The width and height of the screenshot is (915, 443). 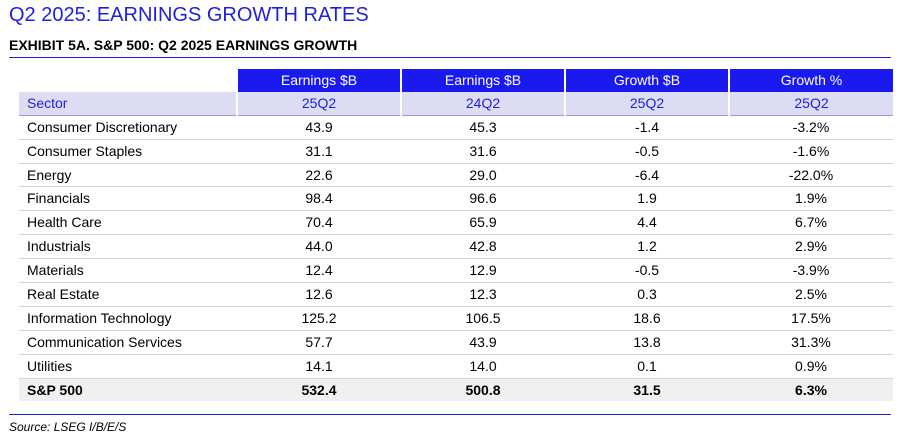 What do you see at coordinates (483, 389) in the screenshot?
I see `total-cell: 500.8` at bounding box center [483, 389].